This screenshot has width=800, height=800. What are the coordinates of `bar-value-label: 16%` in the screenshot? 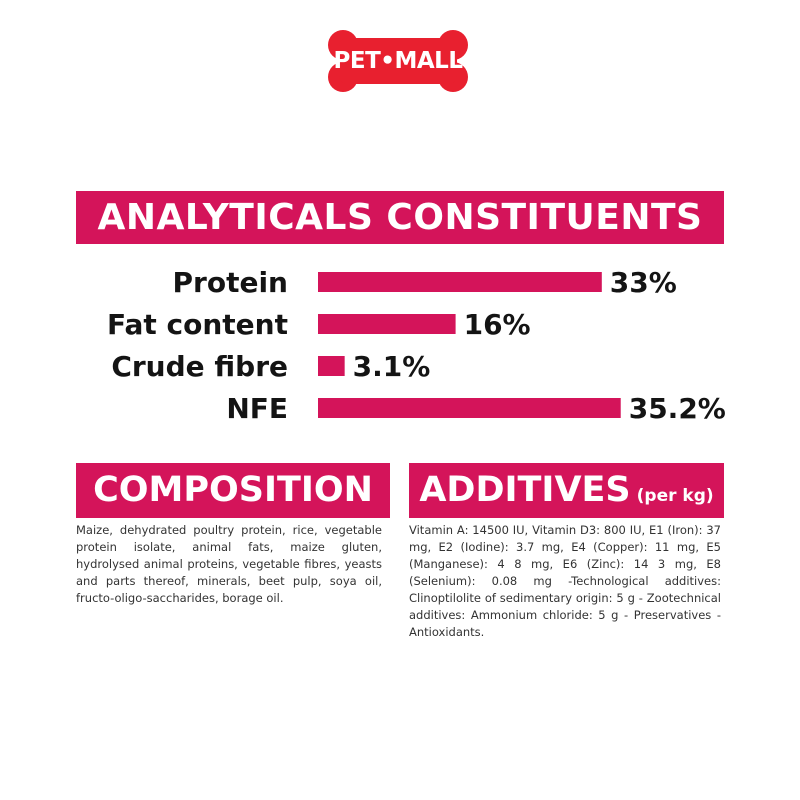 It's located at (497, 324).